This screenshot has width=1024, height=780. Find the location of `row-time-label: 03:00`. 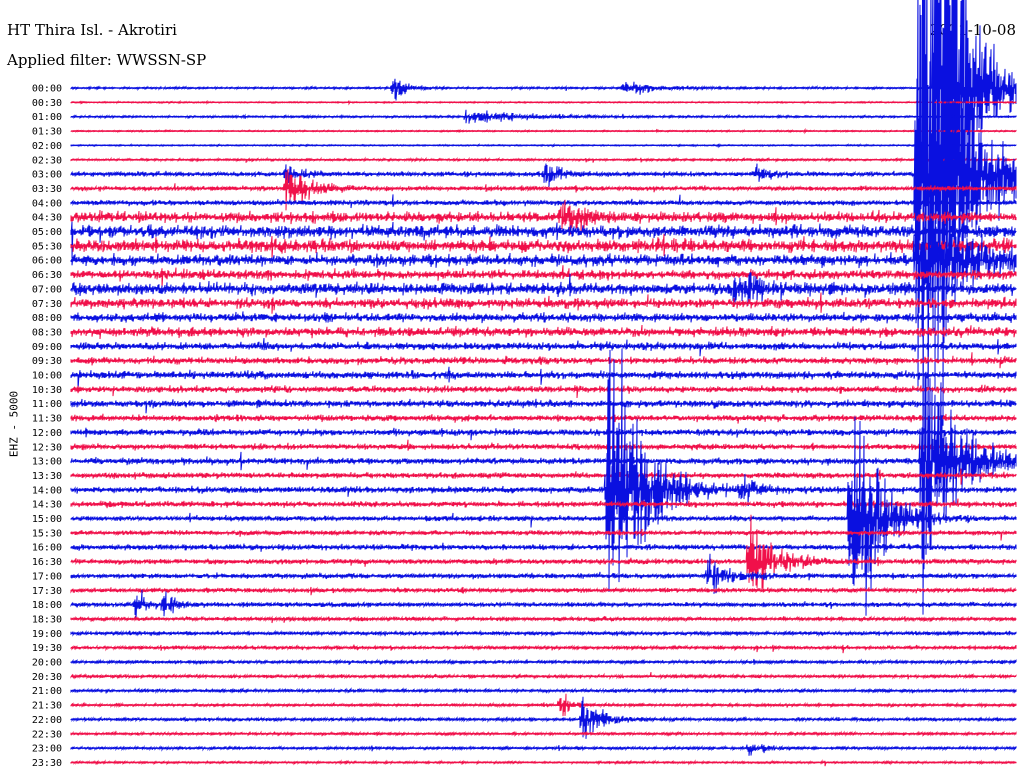

row-time-label: 03:00 is located at coordinates (47, 175).